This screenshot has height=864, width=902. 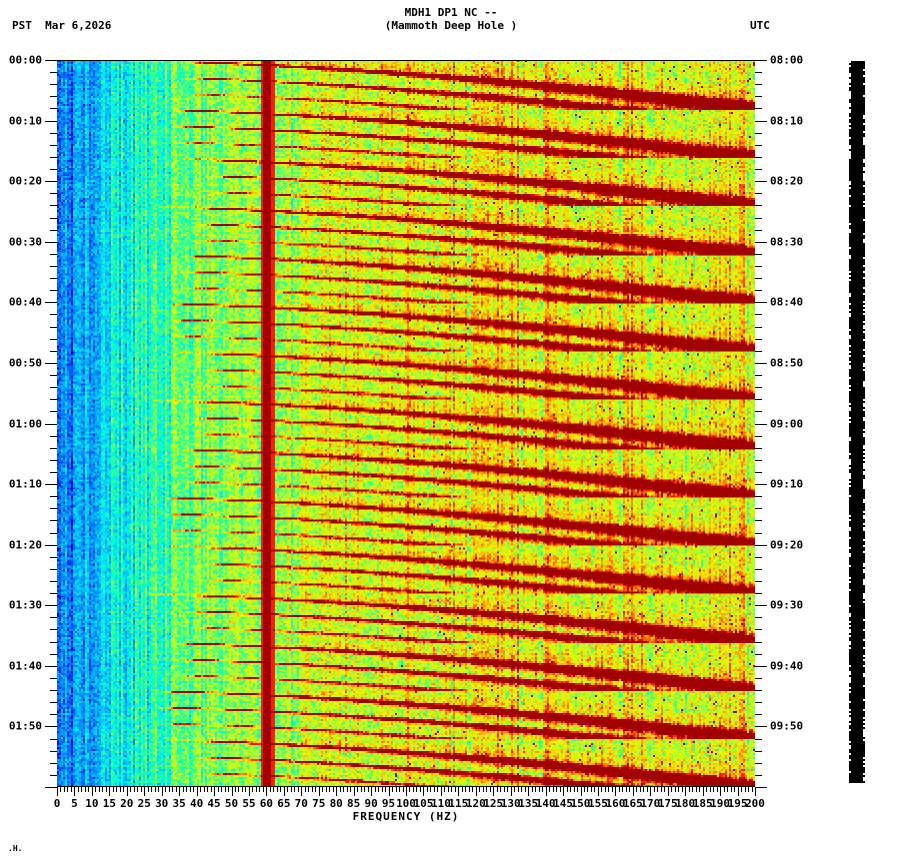 I want to click on freq-axis-tick-label: 40, so click(x=196, y=803).